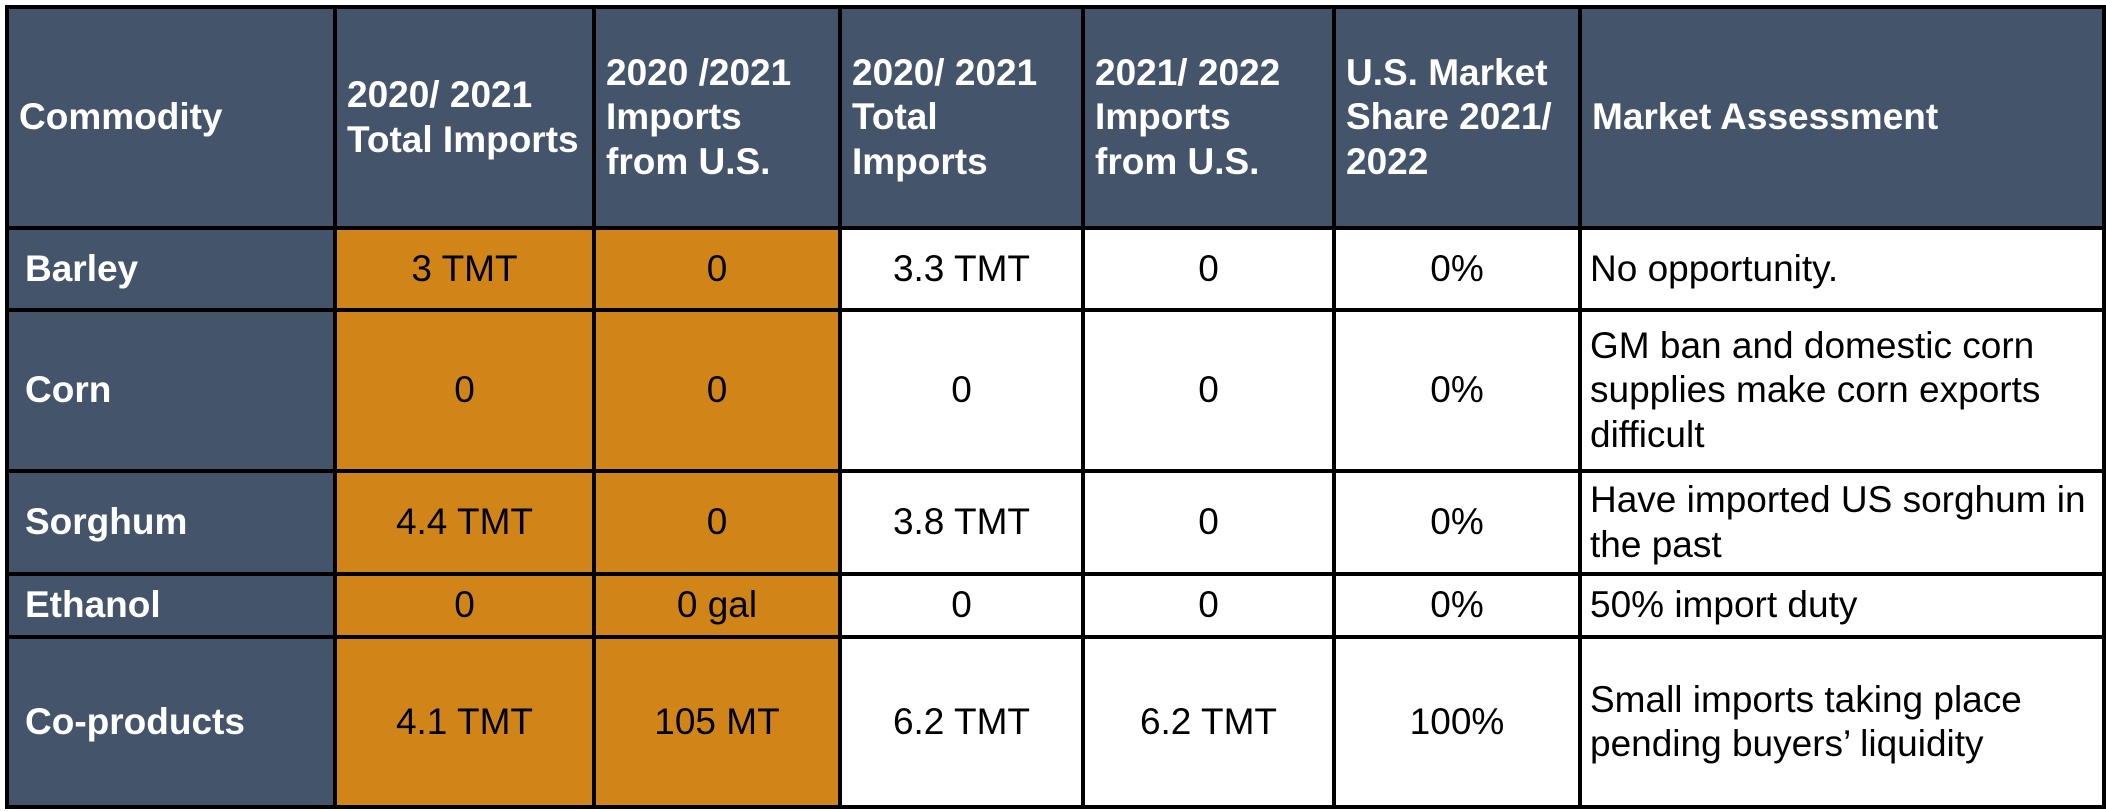 The image size is (2106, 811). I want to click on table-cell: 50% import duty, so click(1842, 605).